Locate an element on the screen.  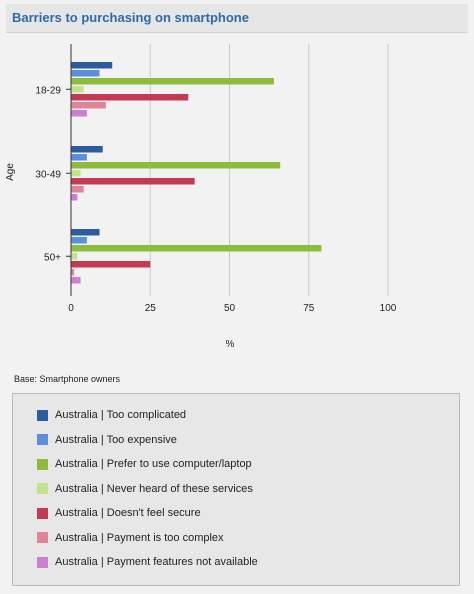
legend-item: Australia | Doesn't feel secure is located at coordinates (119, 513).